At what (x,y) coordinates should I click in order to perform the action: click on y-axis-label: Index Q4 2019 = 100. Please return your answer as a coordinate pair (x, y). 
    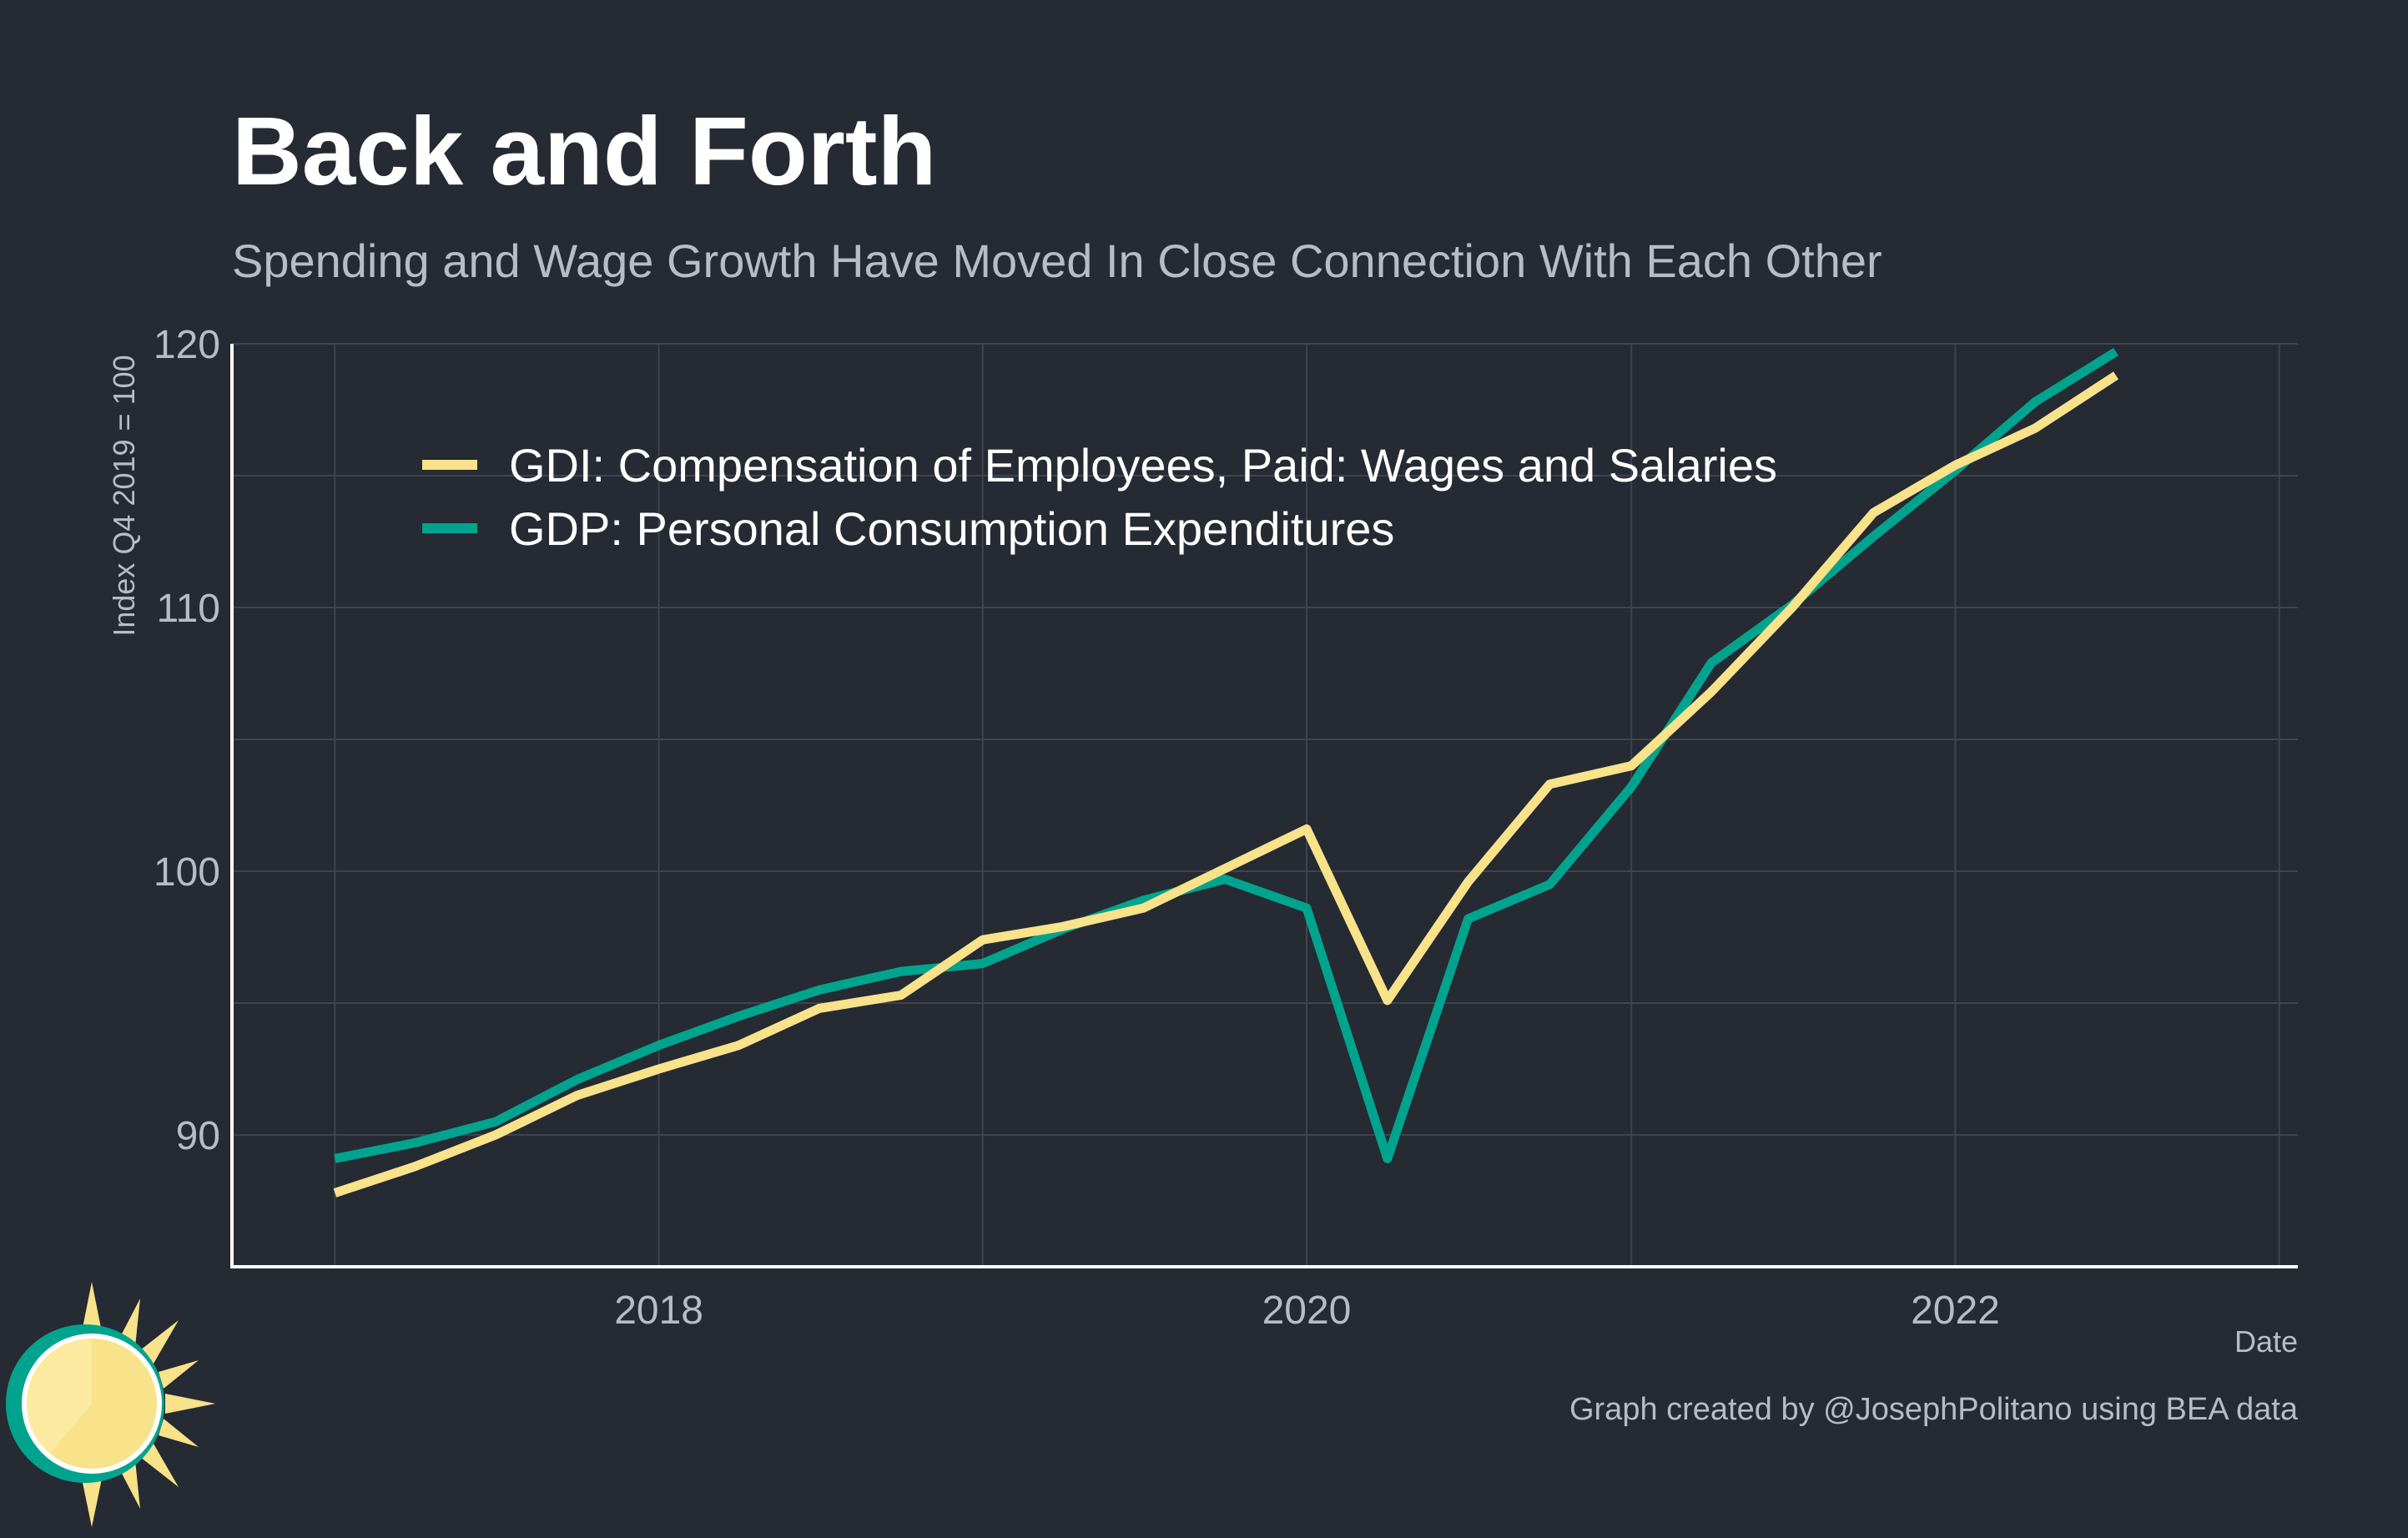
    Looking at the image, I should click on (124, 495).